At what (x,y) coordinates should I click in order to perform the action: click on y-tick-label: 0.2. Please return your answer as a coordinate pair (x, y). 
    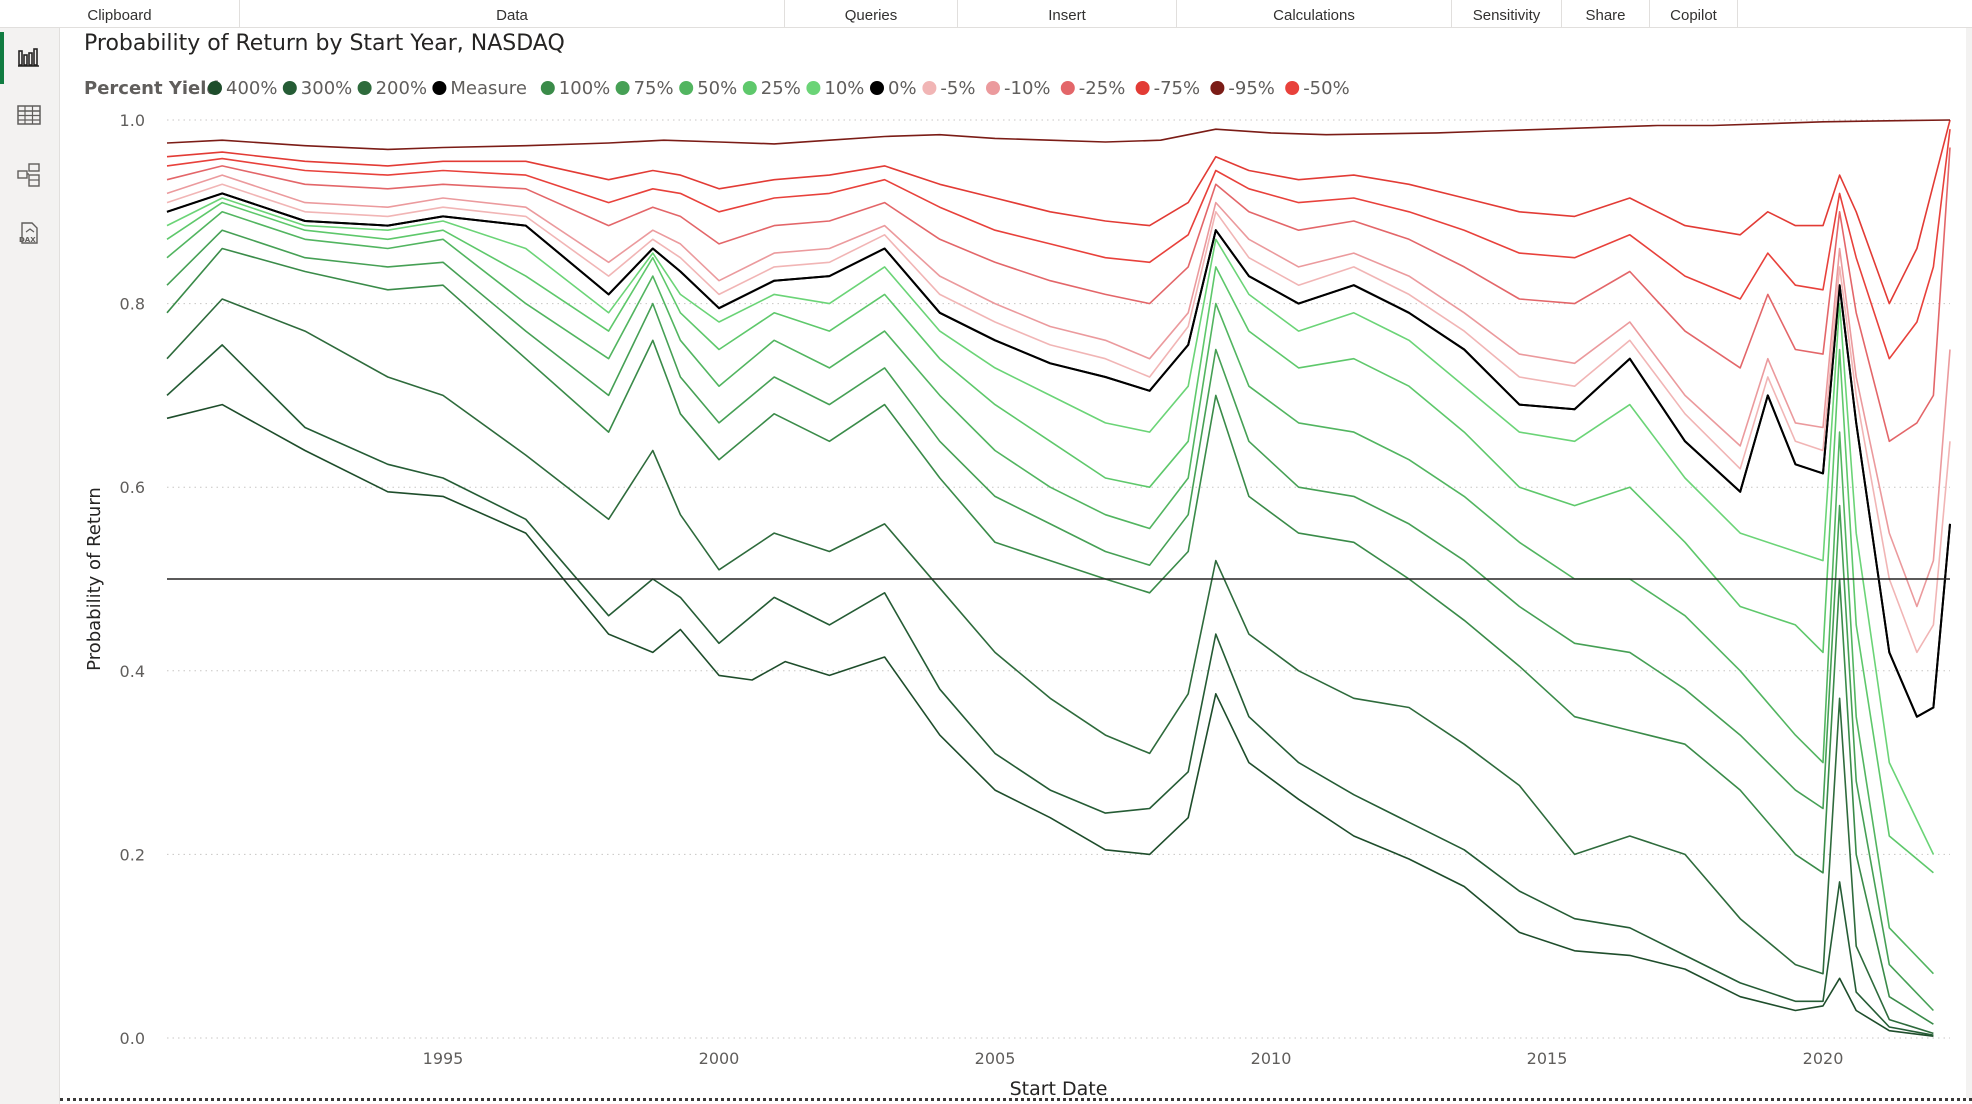
    Looking at the image, I should click on (132, 854).